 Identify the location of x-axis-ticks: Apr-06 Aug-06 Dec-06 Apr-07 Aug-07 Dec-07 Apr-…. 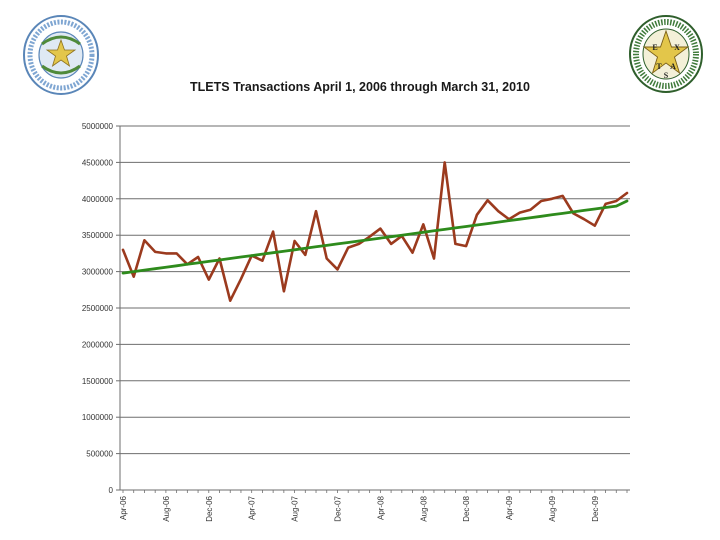
(373, 506).